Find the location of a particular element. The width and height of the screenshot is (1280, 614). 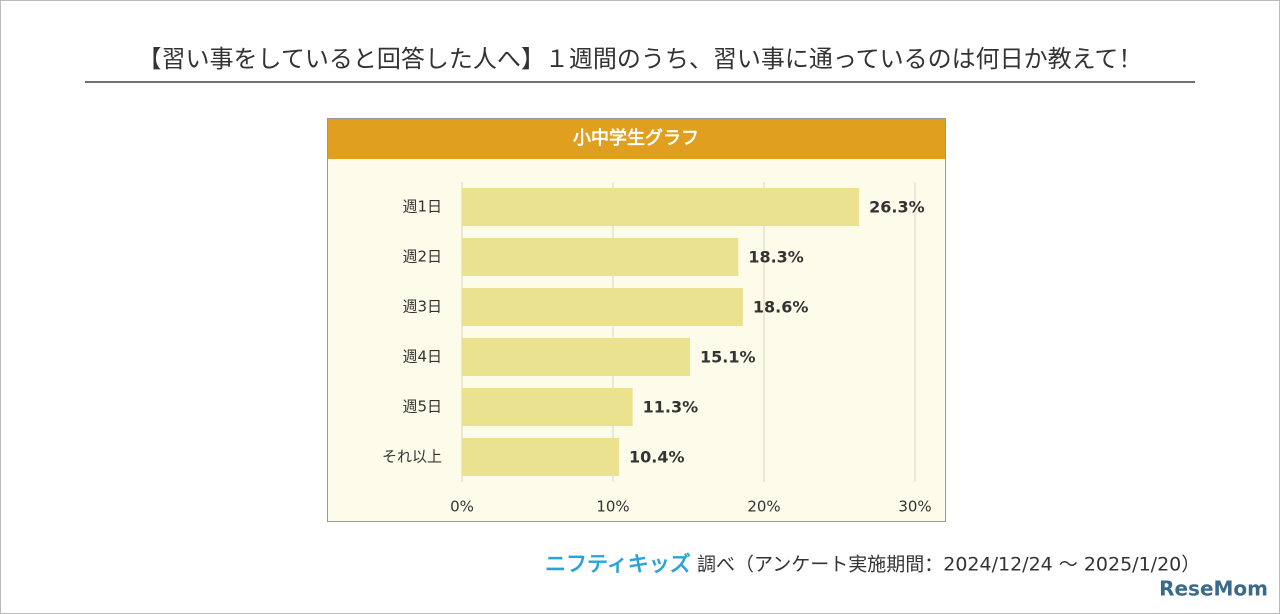

source-brand: ニフティキッズ is located at coordinates (618, 564).